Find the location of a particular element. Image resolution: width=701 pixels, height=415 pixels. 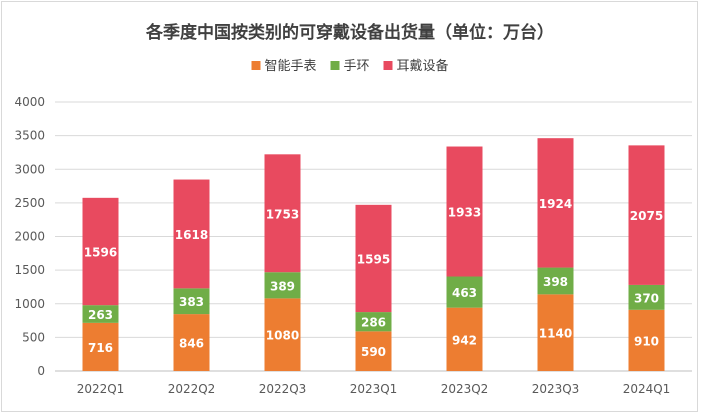

data-label: 383 is located at coordinates (191, 302).